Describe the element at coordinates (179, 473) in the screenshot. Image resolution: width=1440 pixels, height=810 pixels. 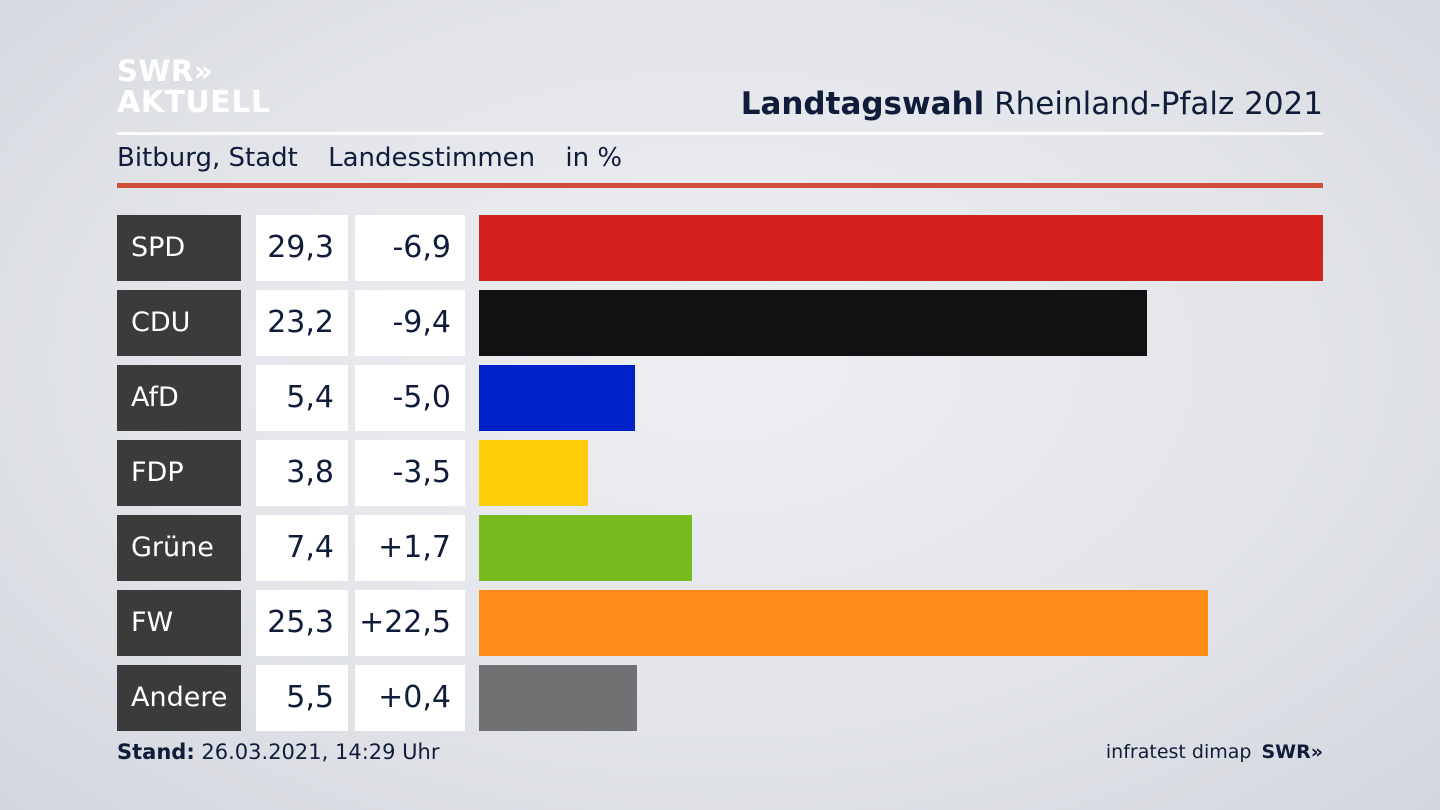
I see `party-label: FDP` at that location.